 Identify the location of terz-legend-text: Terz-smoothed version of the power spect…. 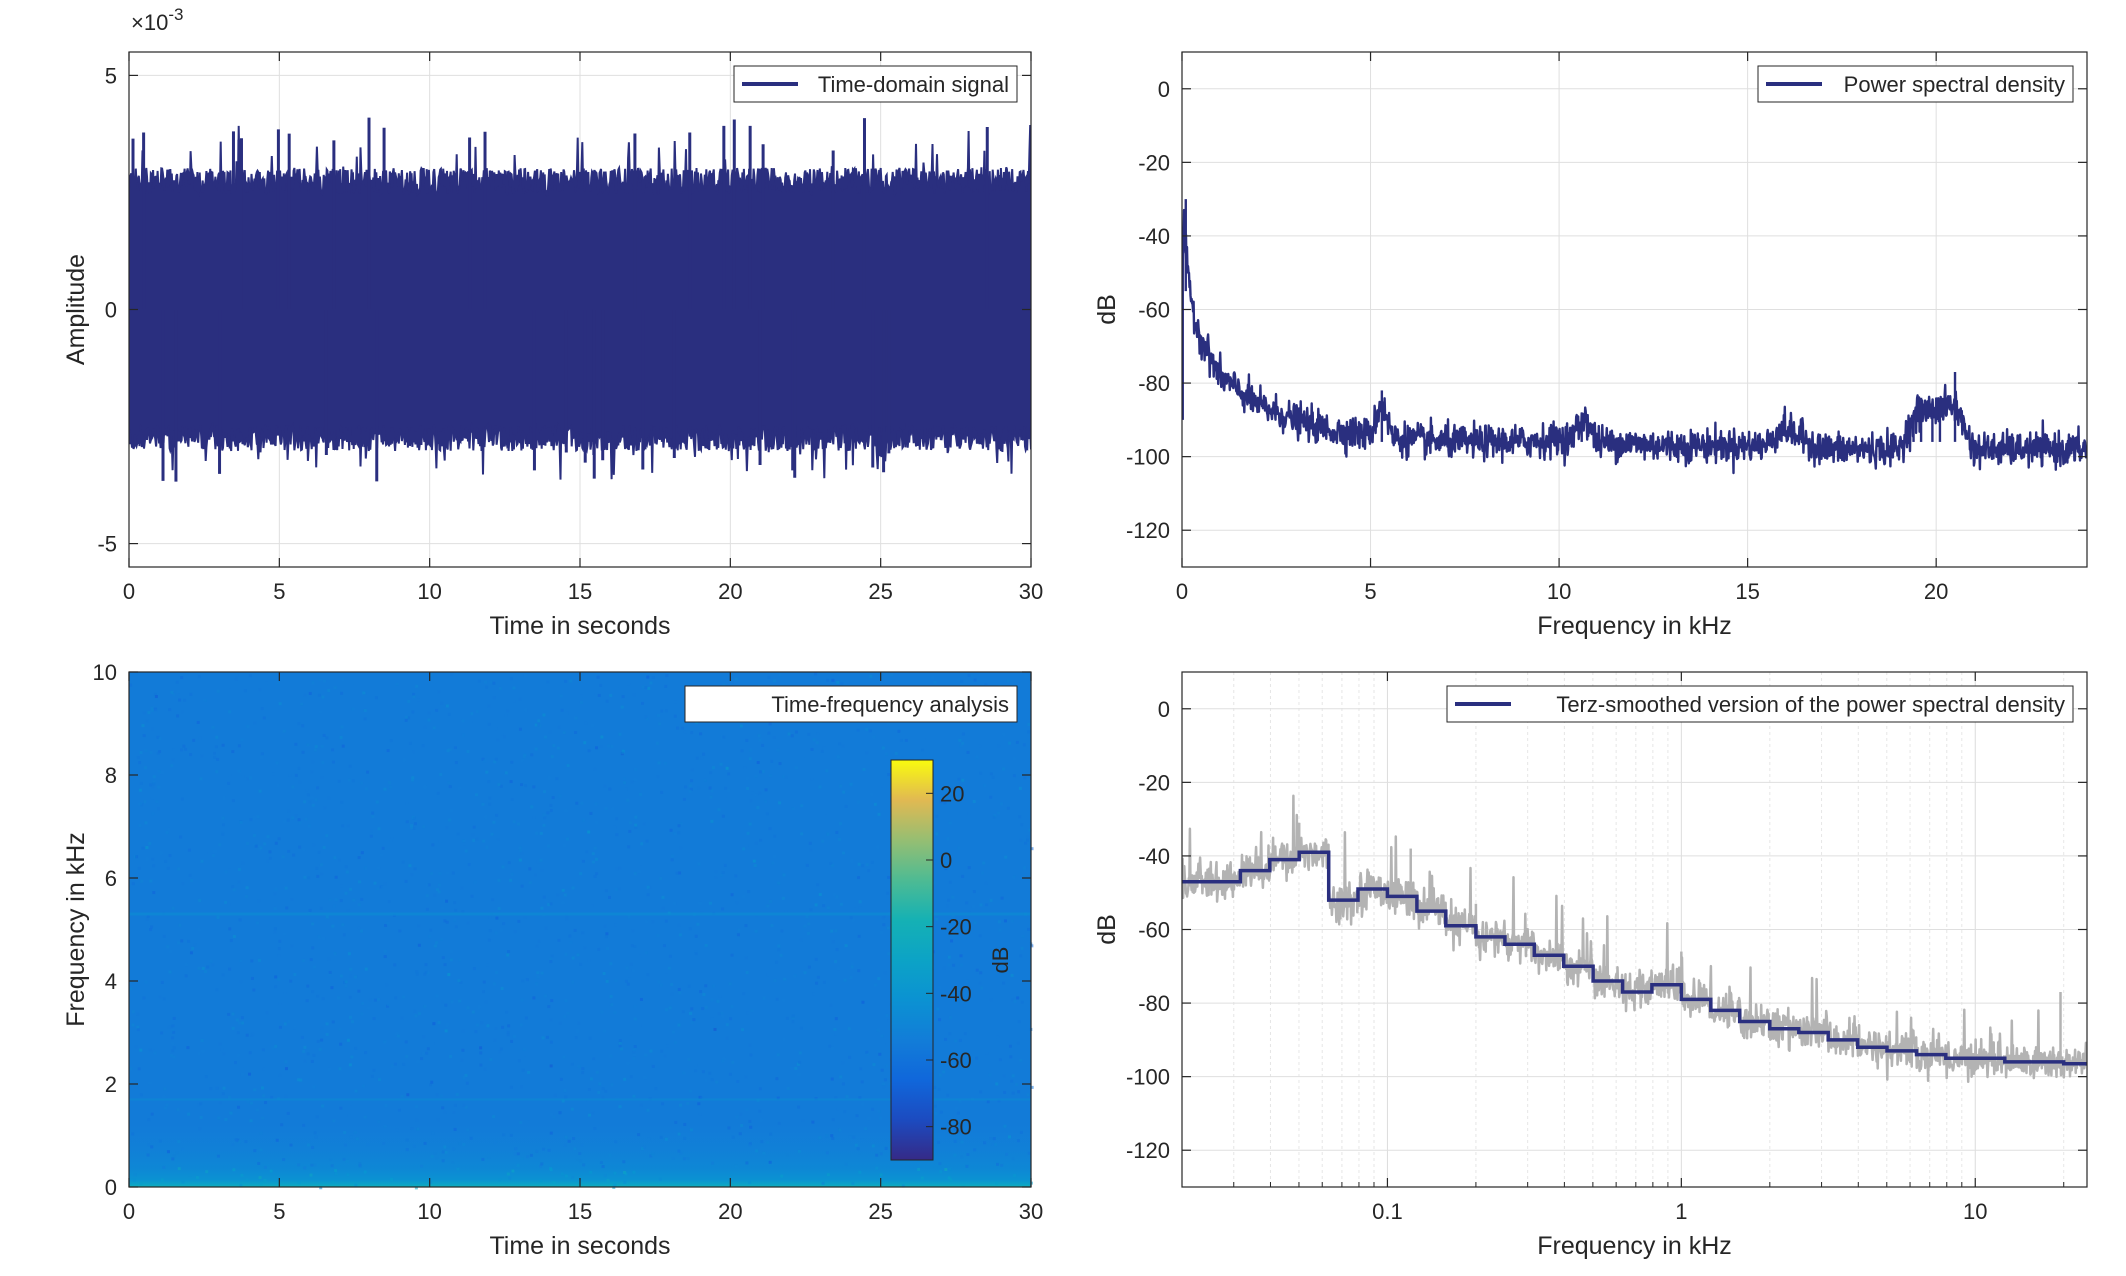
(1810, 704).